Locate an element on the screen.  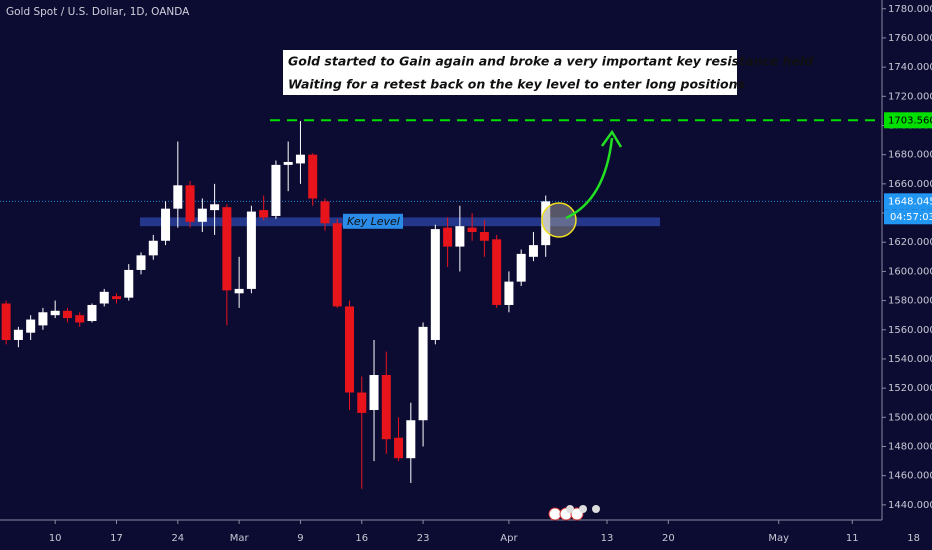
countdown-box is located at coordinates (908, 217).